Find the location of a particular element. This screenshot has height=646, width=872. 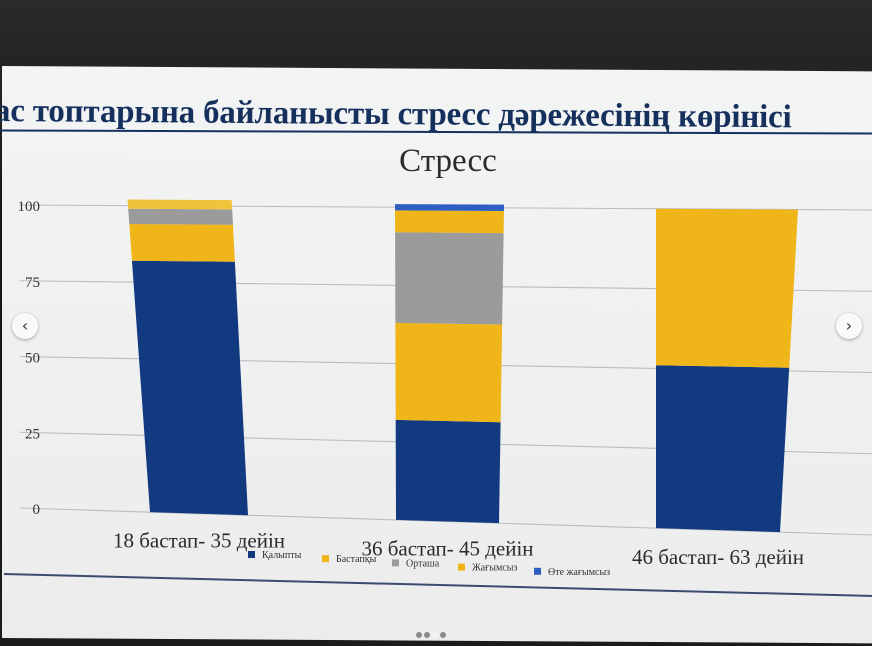

x-category-label: 46 бастап- 63 дейін is located at coordinates (718, 557).